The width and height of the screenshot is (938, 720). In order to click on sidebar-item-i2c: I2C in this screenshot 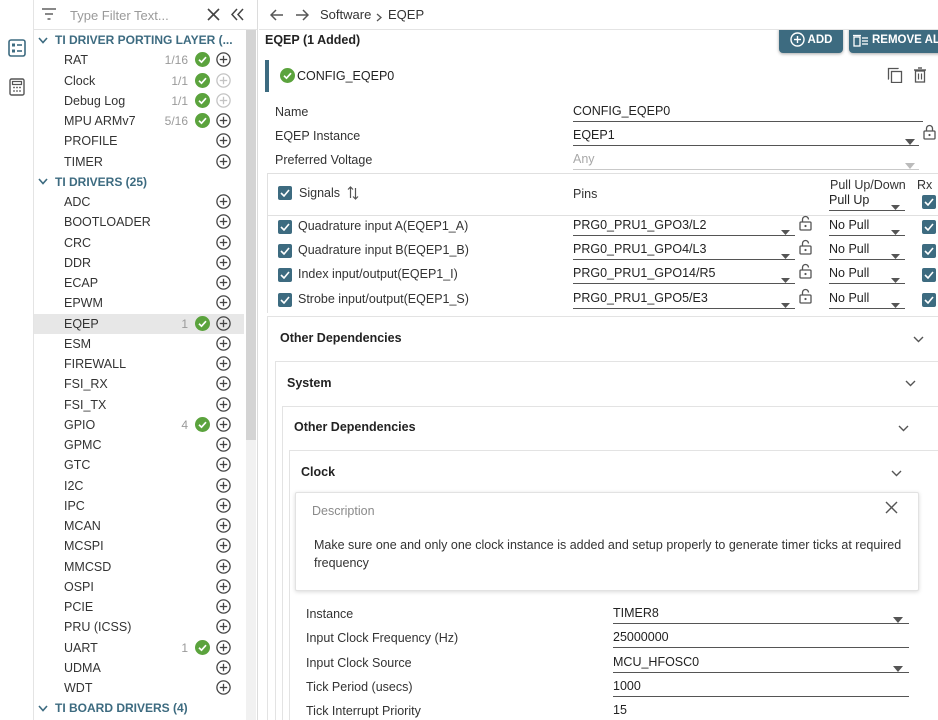, I will do `click(139, 486)`.